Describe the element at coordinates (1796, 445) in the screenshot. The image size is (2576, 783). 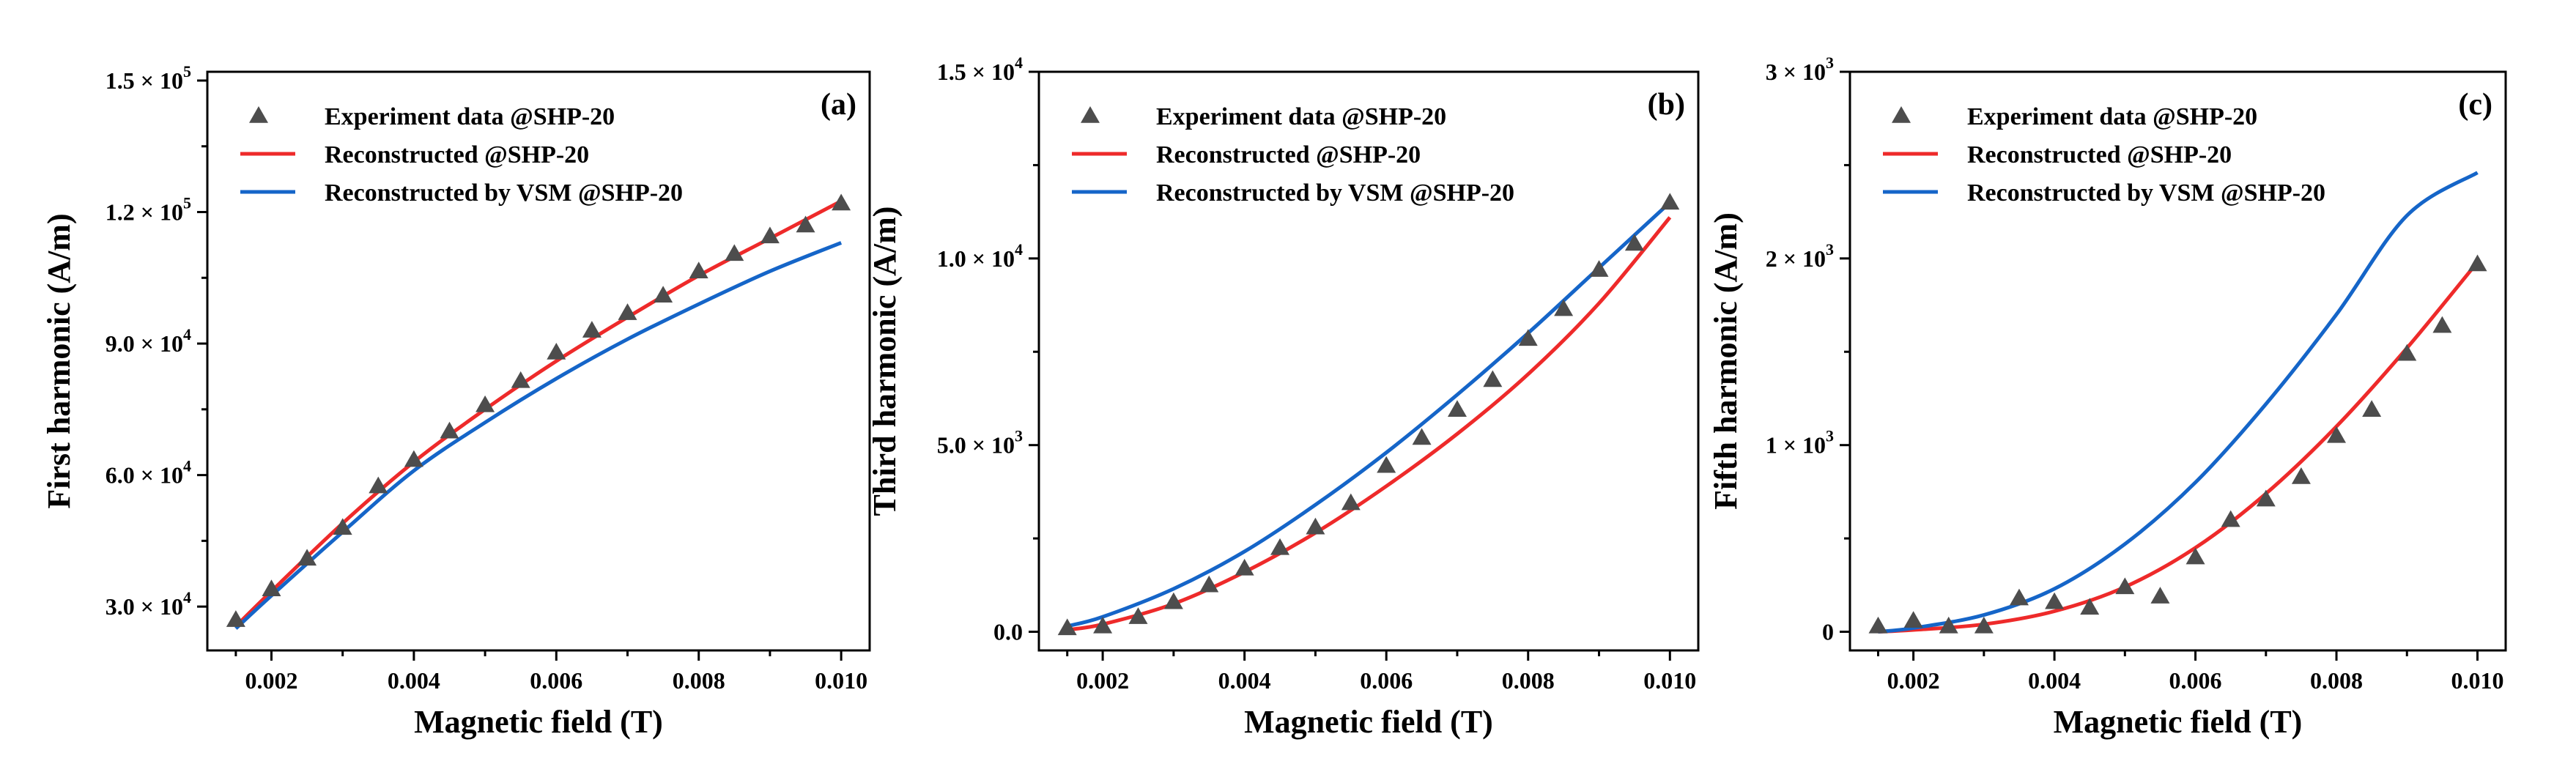
I see `y-tick-mantissa: 1 × 10` at that location.